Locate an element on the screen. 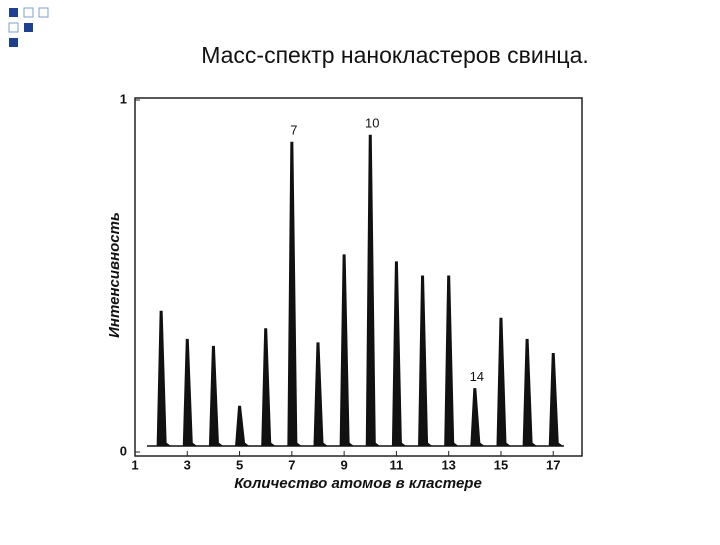 The image size is (720, 545). peak-annotation: 14 is located at coordinates (477, 376).